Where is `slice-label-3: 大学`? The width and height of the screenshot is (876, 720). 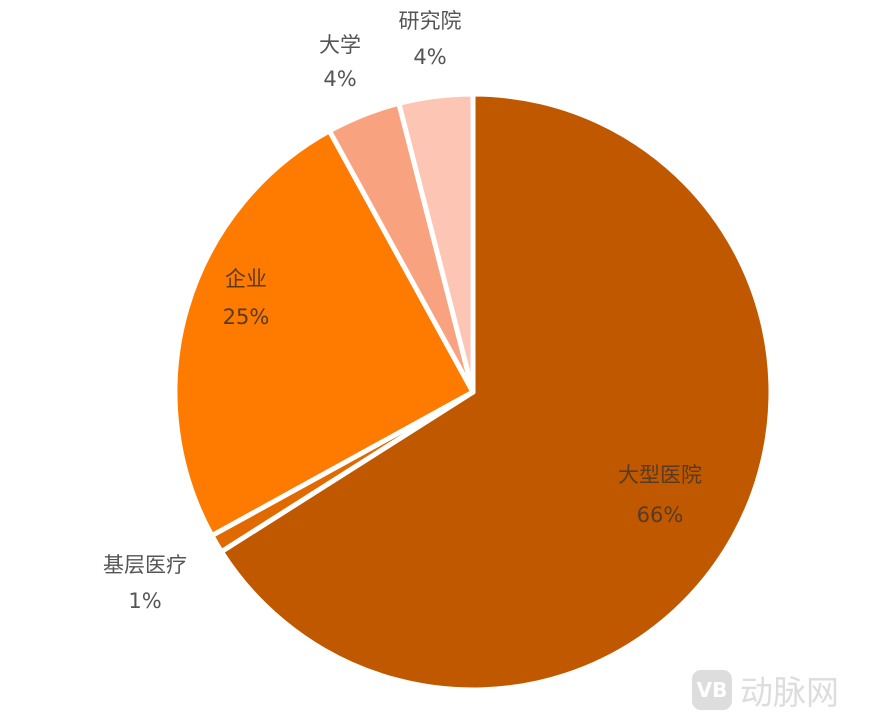
slice-label-3: 大学 is located at coordinates (340, 45).